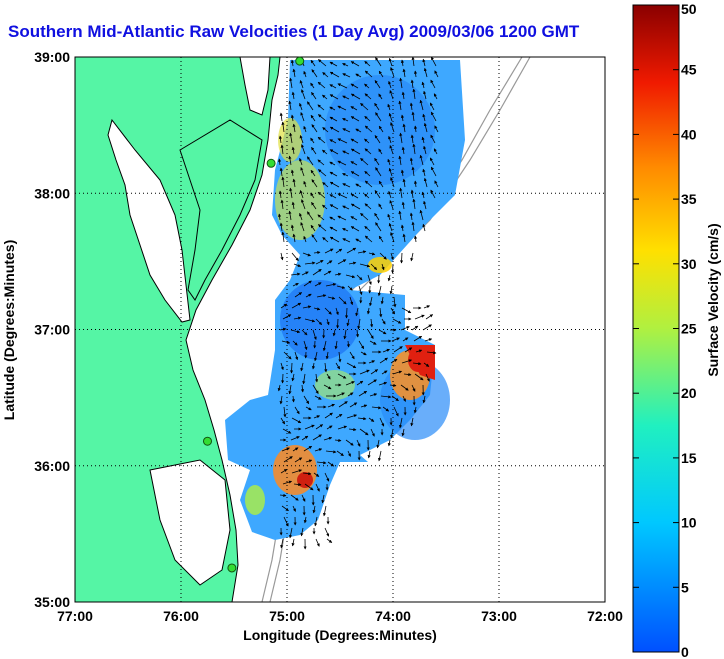 This screenshot has width=724, height=659. Describe the element at coordinates (685, 651) in the screenshot. I see `colorbar-tick-label: 0` at that location.